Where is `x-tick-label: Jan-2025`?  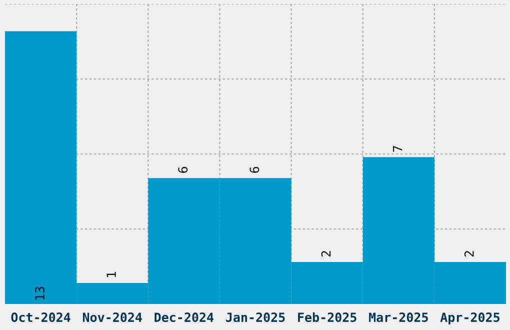
x-tick-label: Jan-2025 is located at coordinates (255, 317).